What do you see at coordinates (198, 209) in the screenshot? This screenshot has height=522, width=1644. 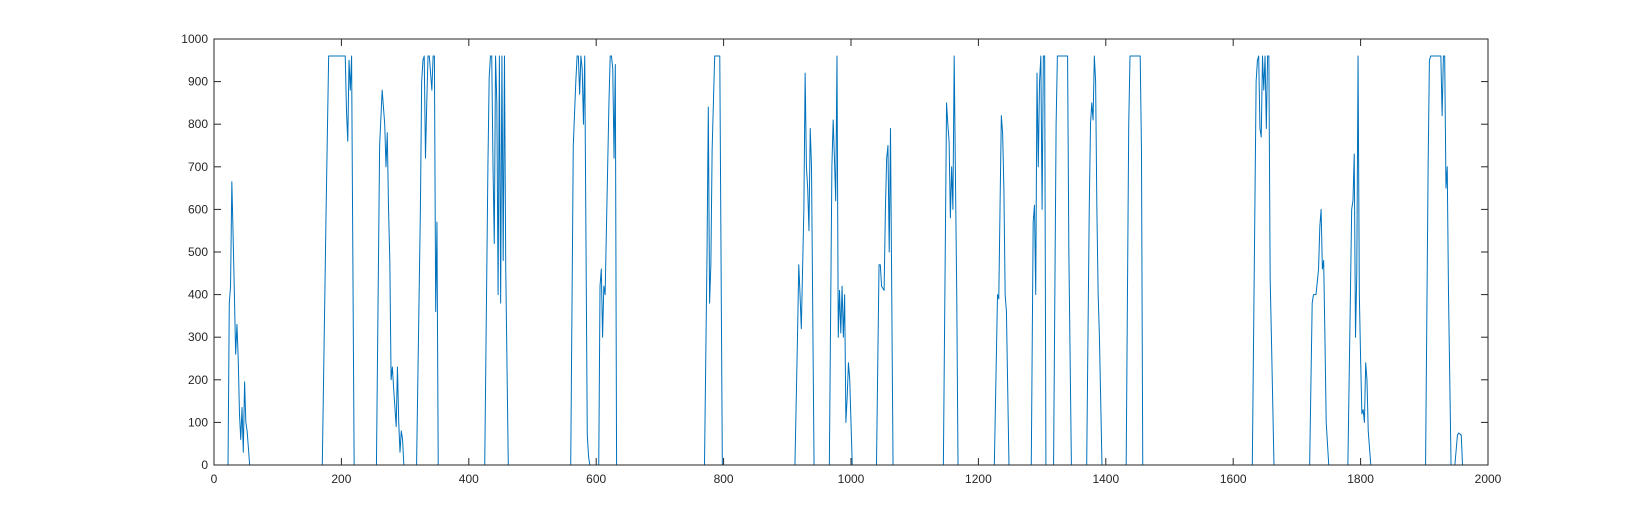 I see `y-tick-label: 600` at bounding box center [198, 209].